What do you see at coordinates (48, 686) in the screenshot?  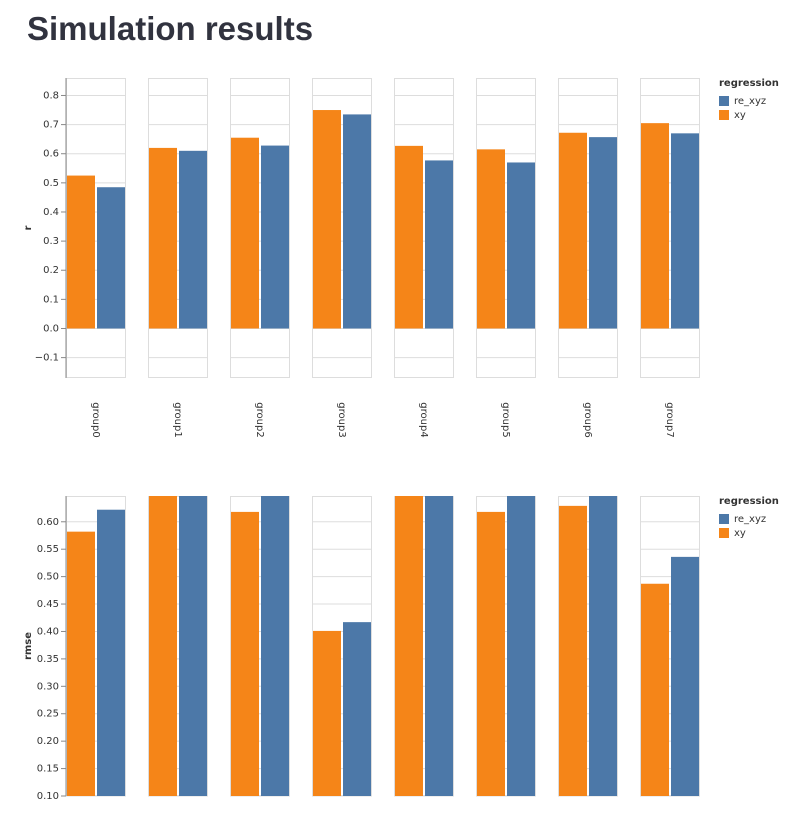 I see `y-tick-label: 0.30` at bounding box center [48, 686].